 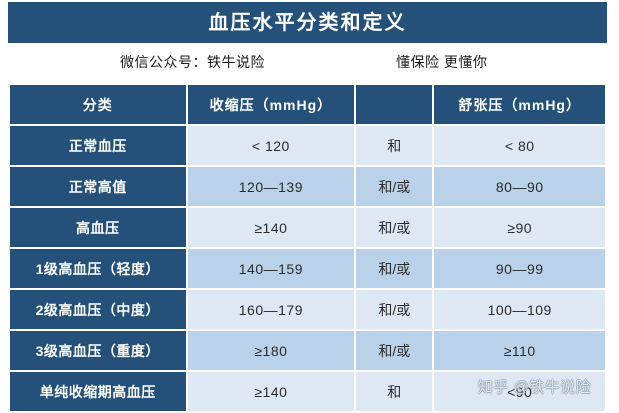 I want to click on table-row: 正常高值 120—139 和/或 80—90, so click(x=307, y=186).